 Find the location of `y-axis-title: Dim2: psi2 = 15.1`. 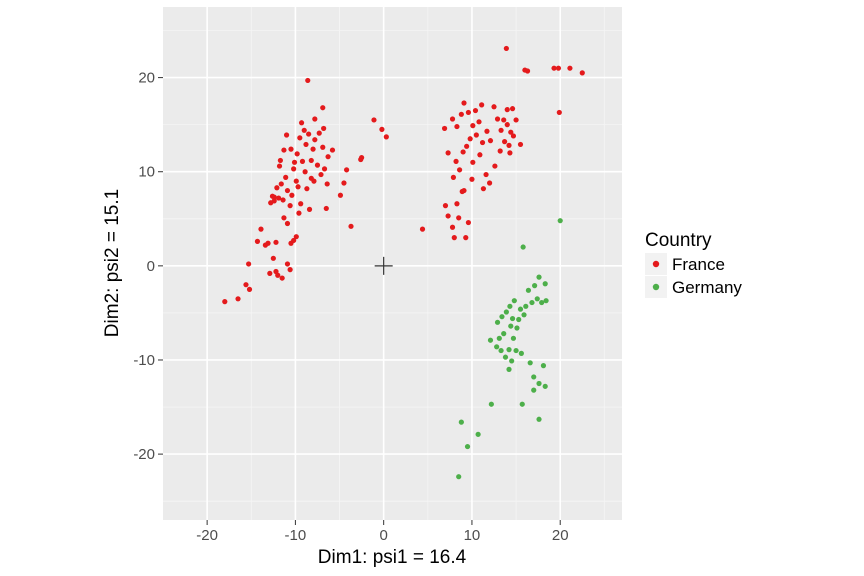

y-axis-title: Dim2: psi2 = 15.1 is located at coordinates (112, 263).